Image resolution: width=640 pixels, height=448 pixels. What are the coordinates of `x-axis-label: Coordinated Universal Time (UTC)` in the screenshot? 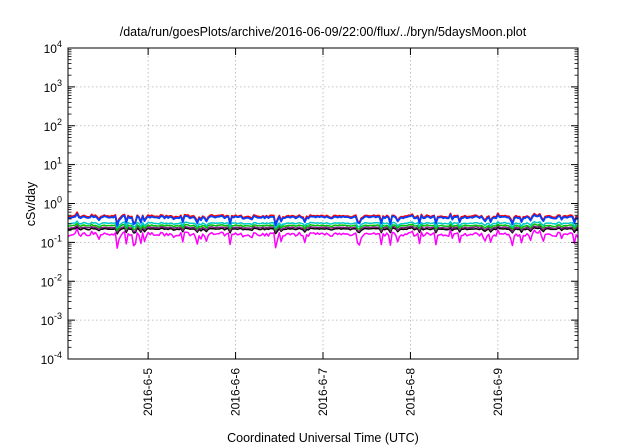 It's located at (323, 438).